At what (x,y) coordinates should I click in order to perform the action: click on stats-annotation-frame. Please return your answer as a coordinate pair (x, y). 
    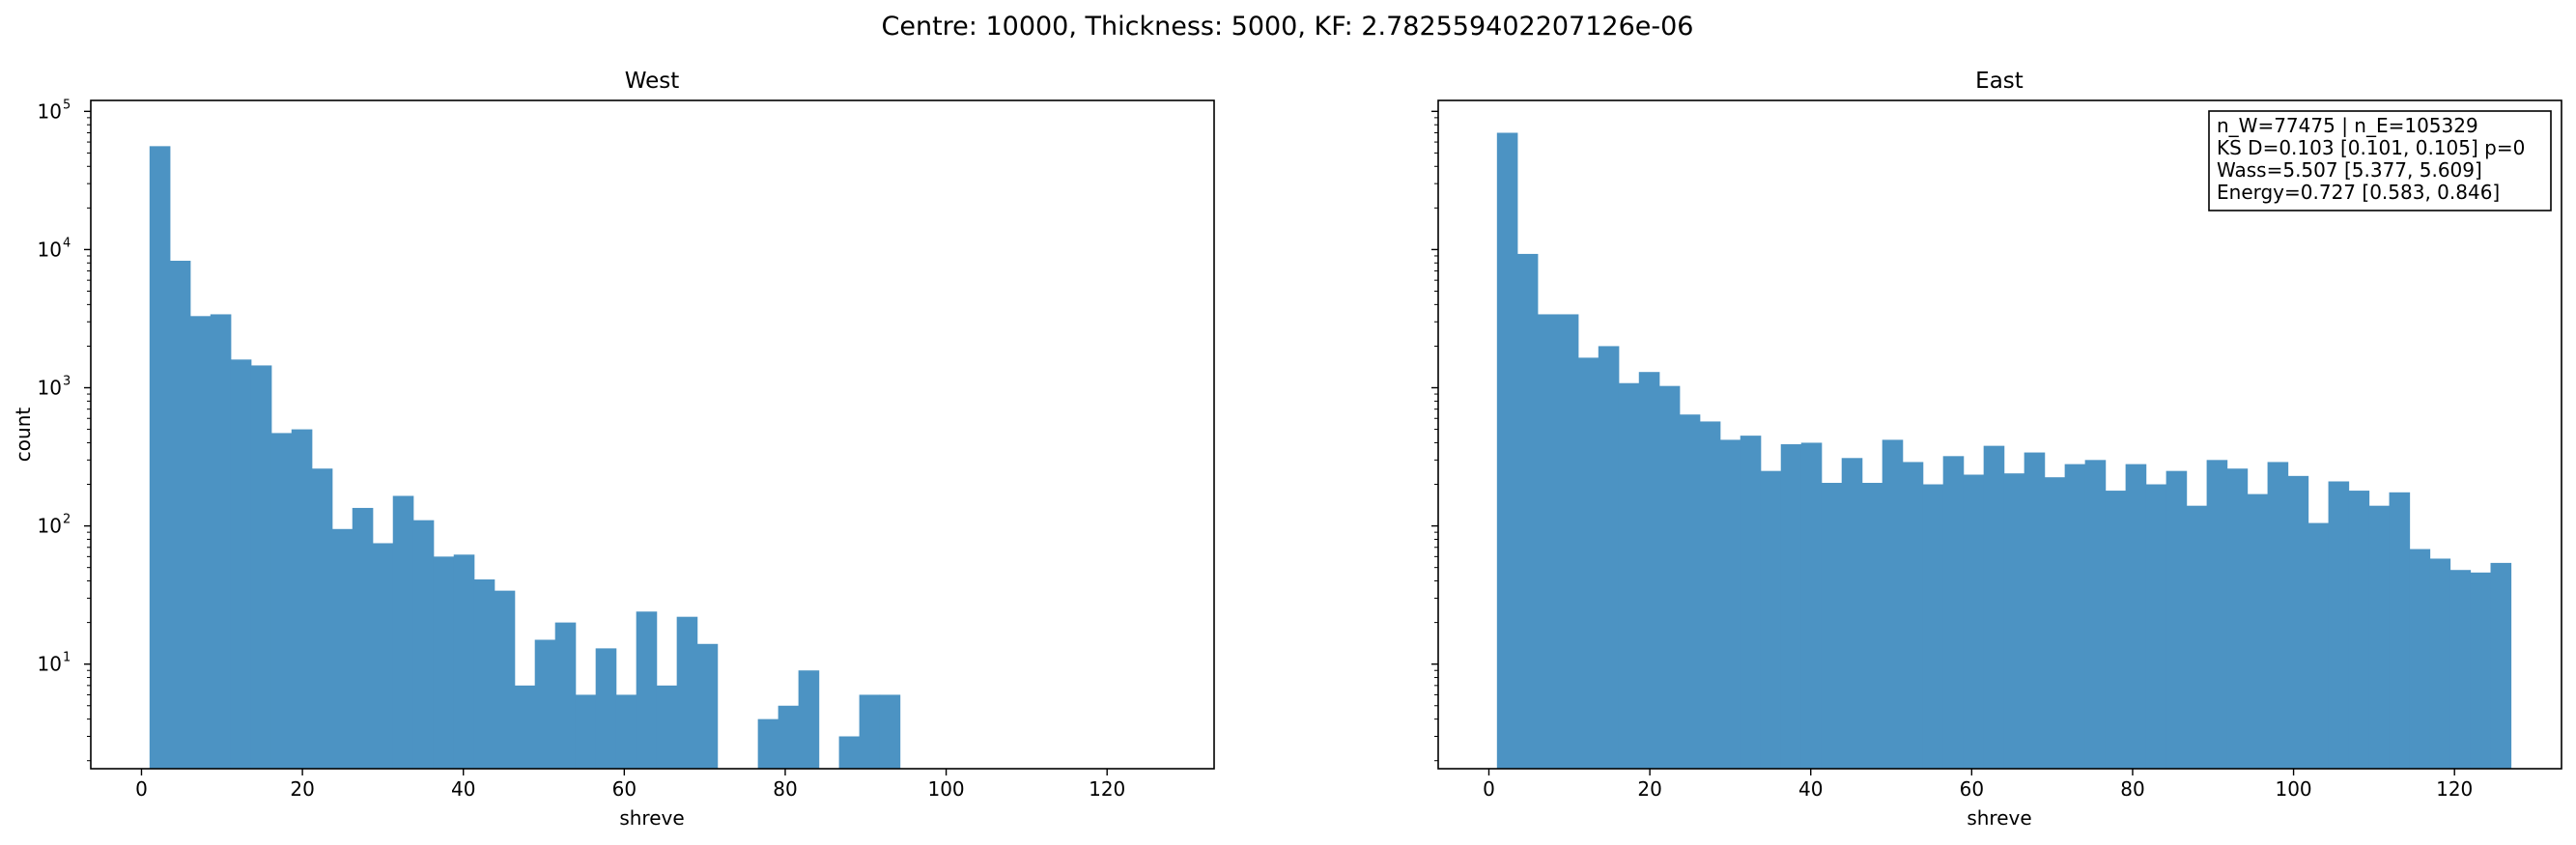
    Looking at the image, I should click on (2380, 160).